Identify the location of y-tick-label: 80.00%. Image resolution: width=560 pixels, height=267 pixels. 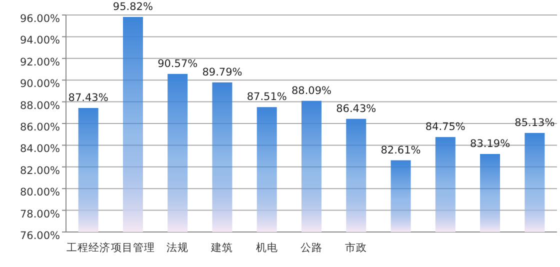
(40, 192).